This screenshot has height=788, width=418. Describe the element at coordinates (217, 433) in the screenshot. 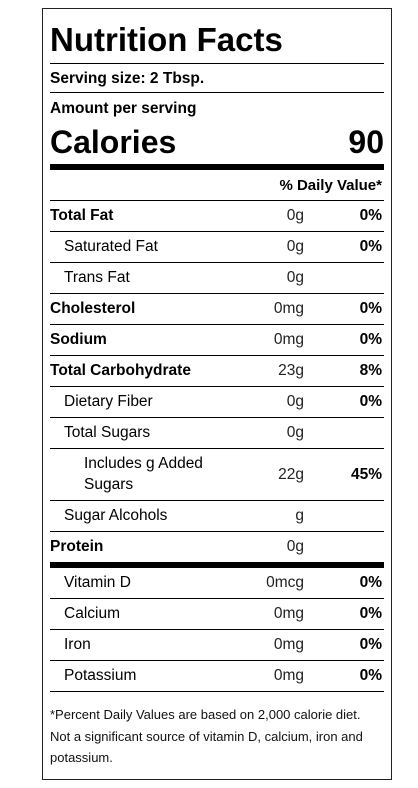

I see `nutrient-row-total-sugars: Total Sugars 0g` at that location.